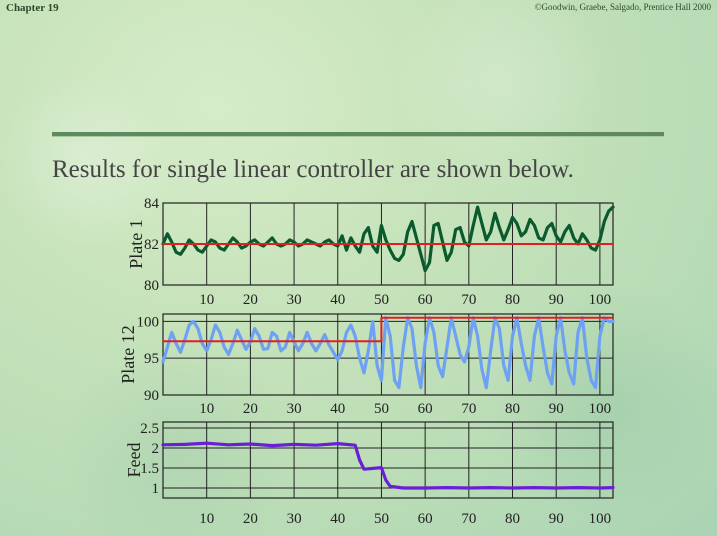 This screenshot has height=536, width=717. I want to click on feed-ylabel: Feed, so click(134, 460).